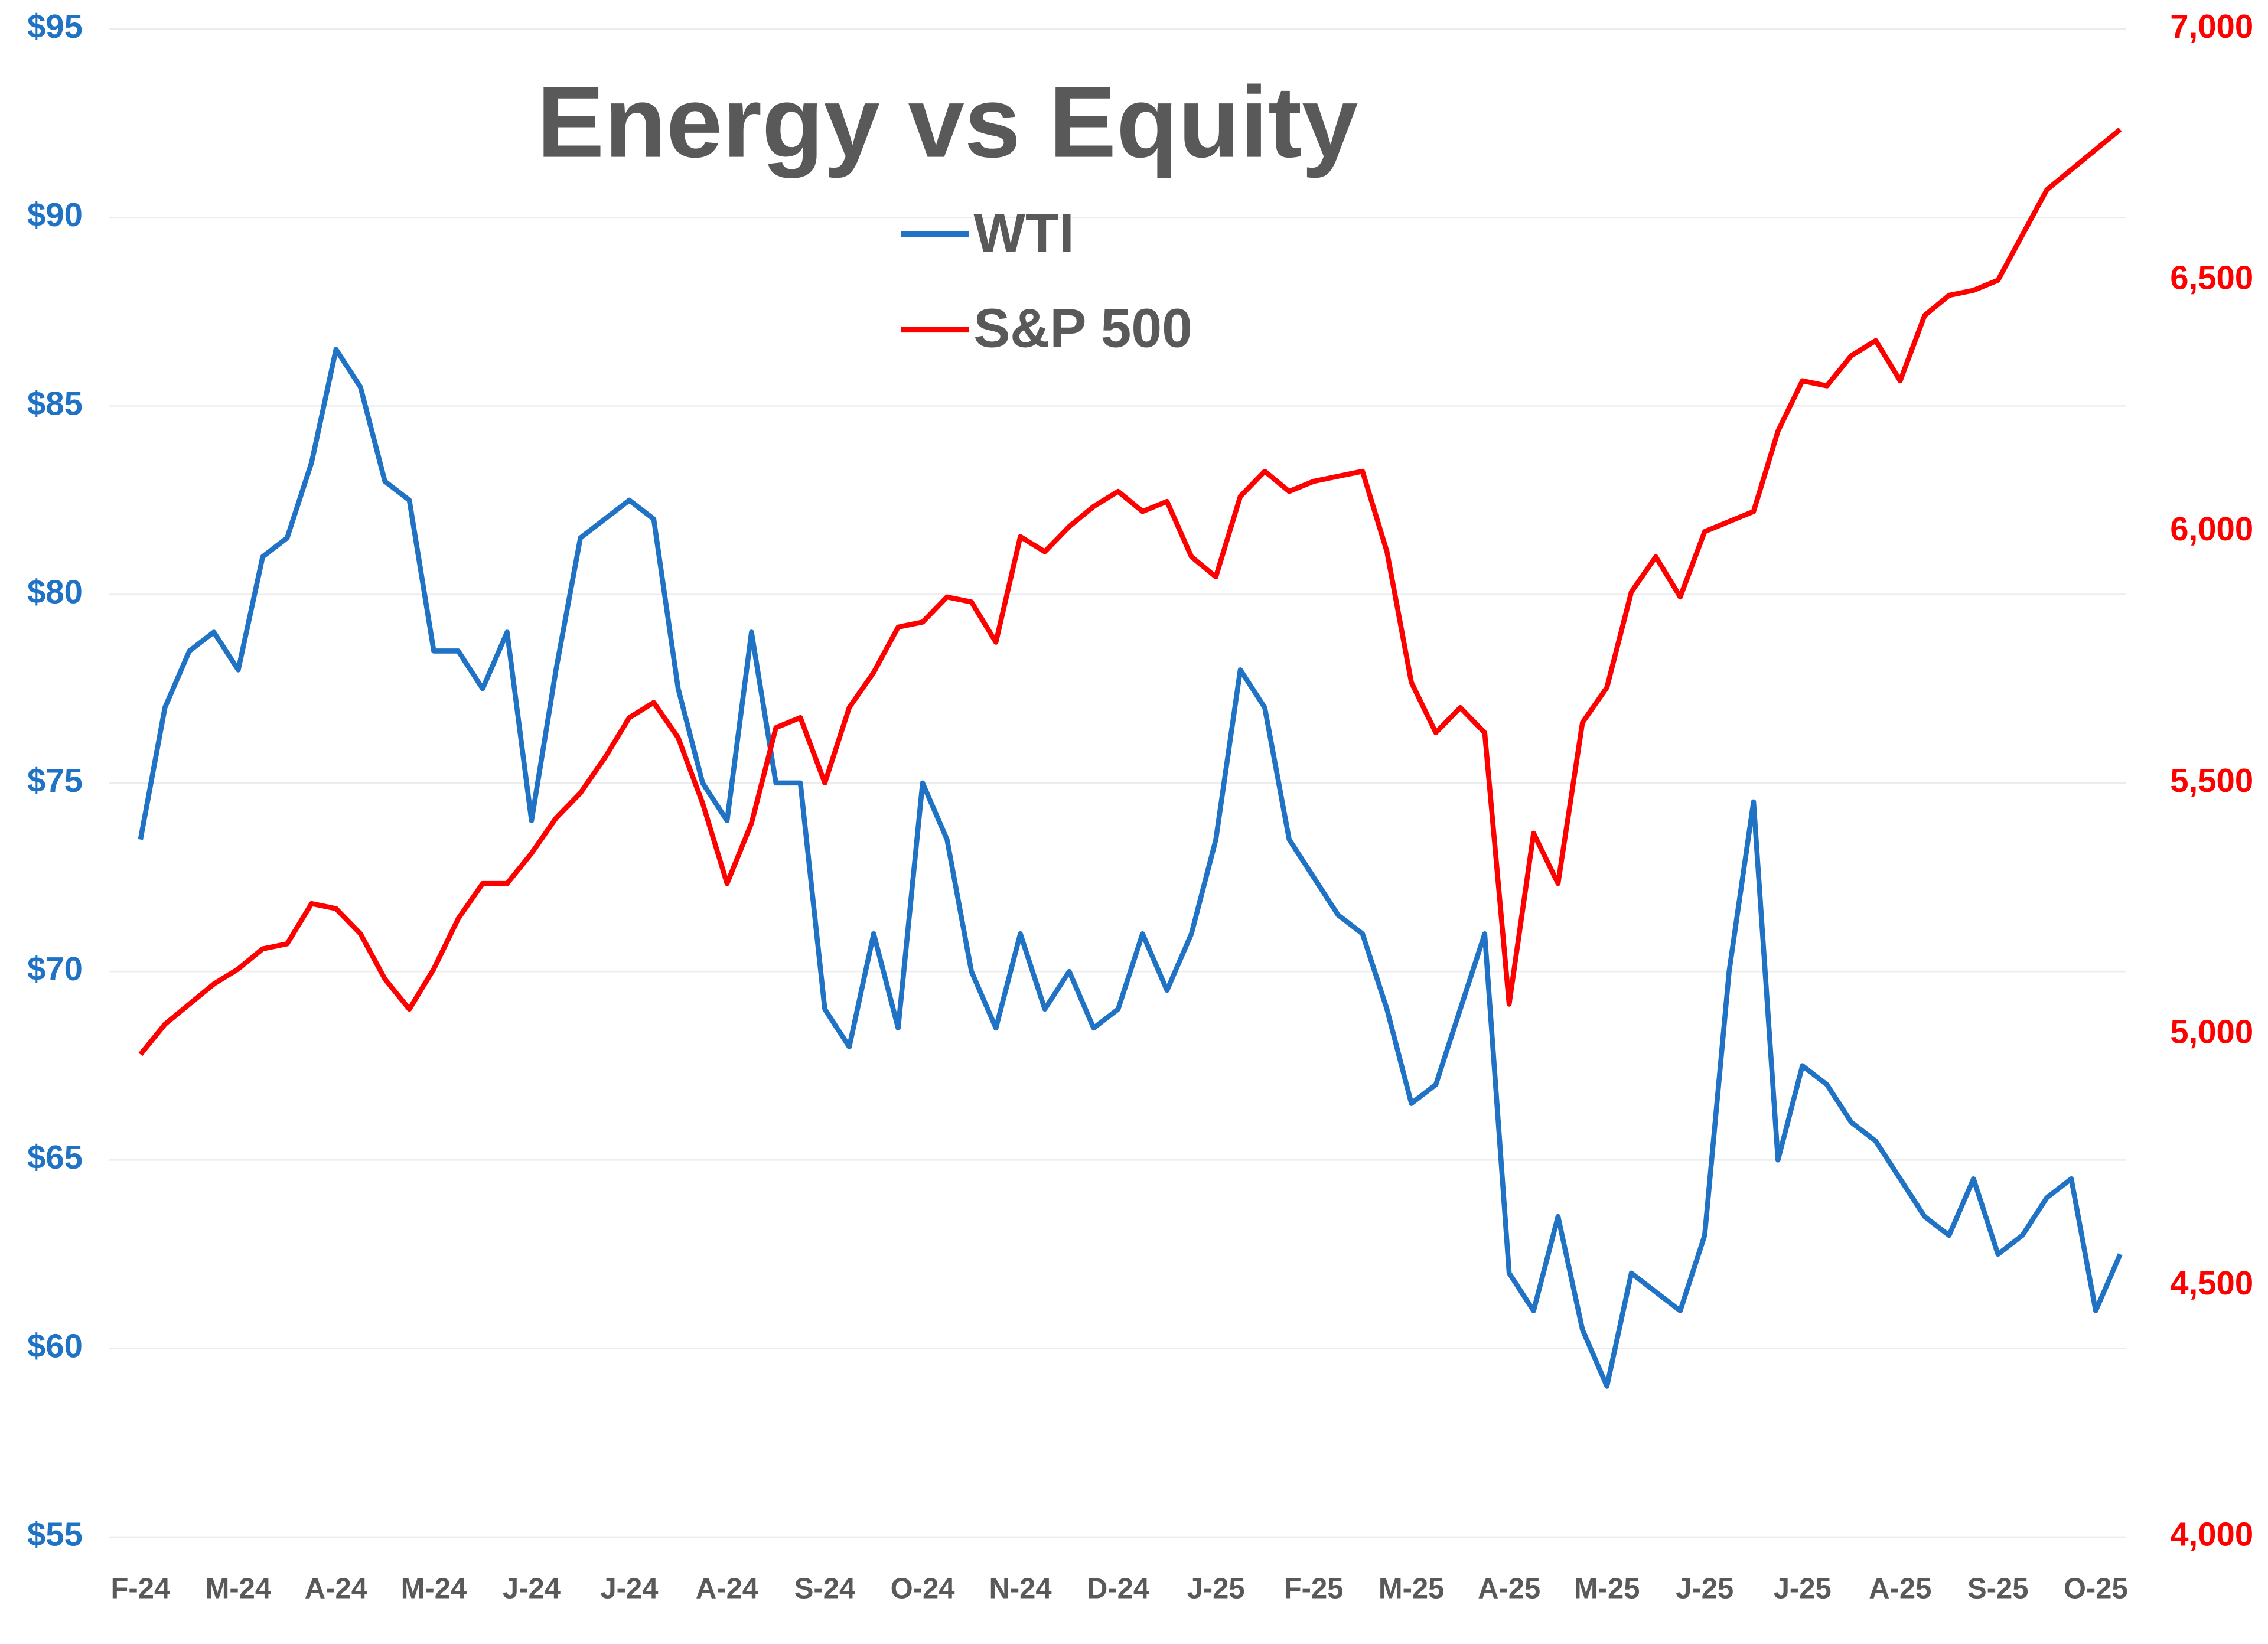  Describe the element at coordinates (1314, 1588) in the screenshot. I see `x-tick-label: F-25` at that location.